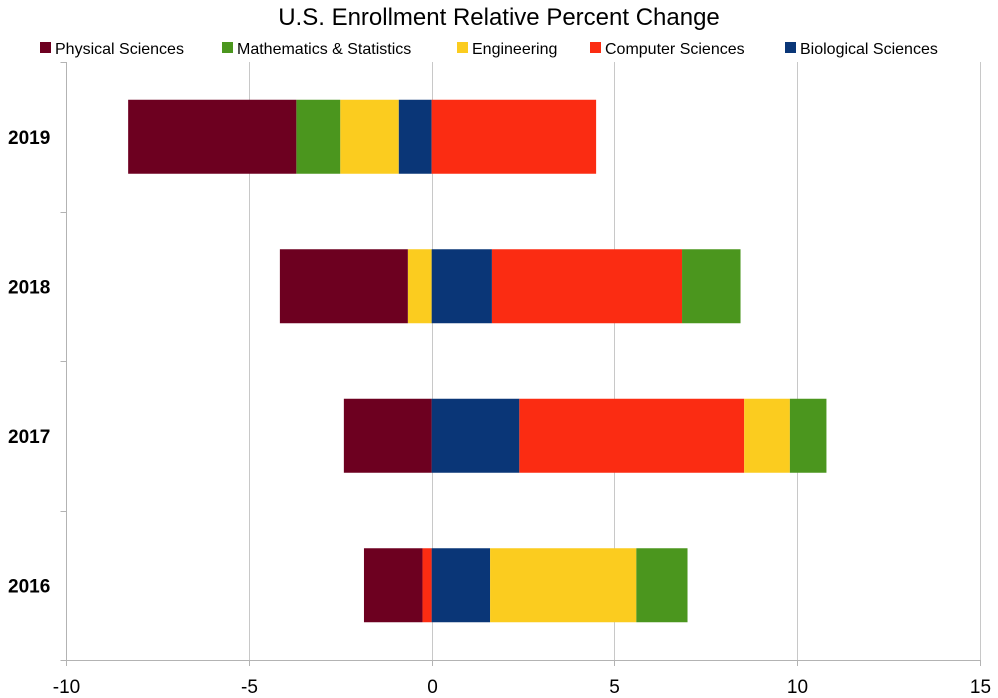 This screenshot has height=698, width=998. Describe the element at coordinates (29, 586) in the screenshot. I see `category-label: 2016` at that location.